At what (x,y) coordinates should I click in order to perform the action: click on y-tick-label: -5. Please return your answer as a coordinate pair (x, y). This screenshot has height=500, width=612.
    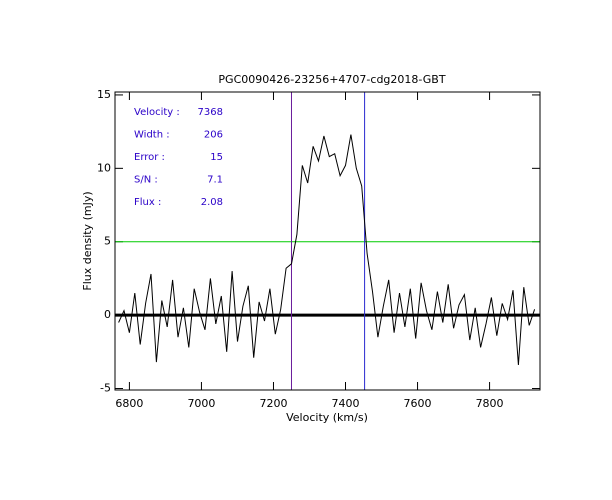
    Looking at the image, I should click on (105, 388).